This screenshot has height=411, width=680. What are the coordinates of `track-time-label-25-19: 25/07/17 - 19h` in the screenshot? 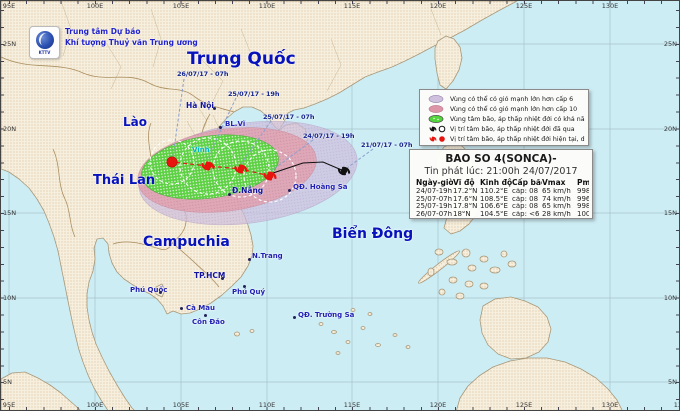 It's located at (254, 94).